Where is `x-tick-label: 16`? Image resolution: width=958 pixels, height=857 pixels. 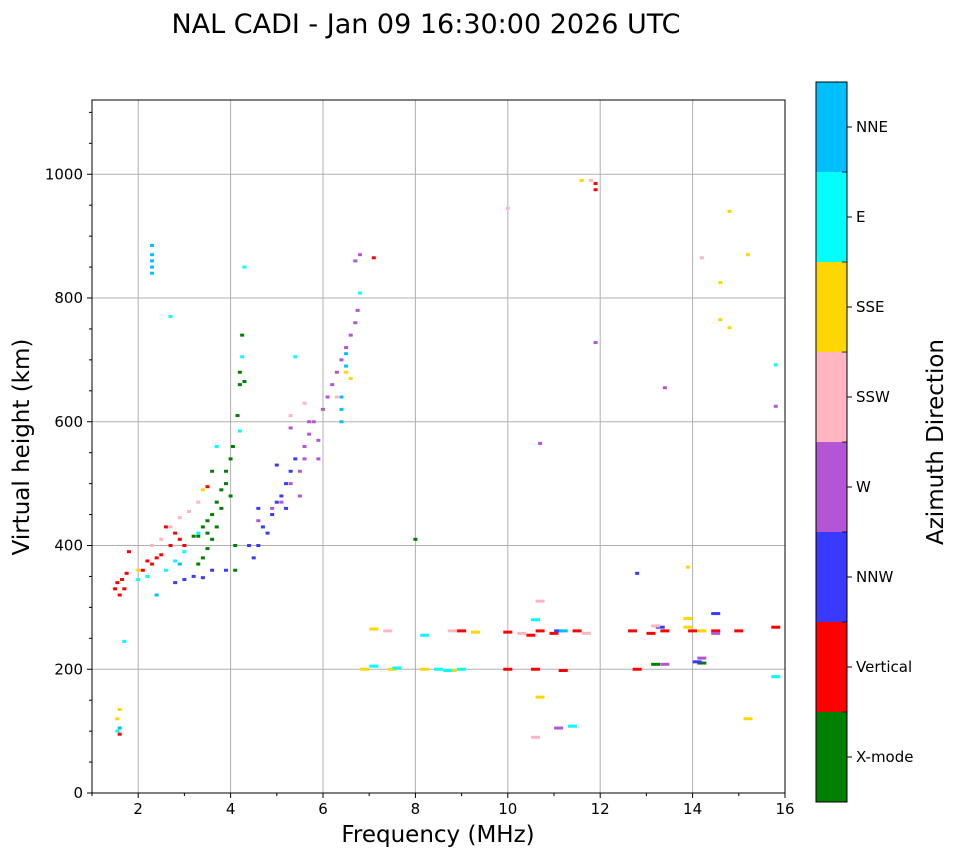
x-tick-label: 16 is located at coordinates (784, 809).